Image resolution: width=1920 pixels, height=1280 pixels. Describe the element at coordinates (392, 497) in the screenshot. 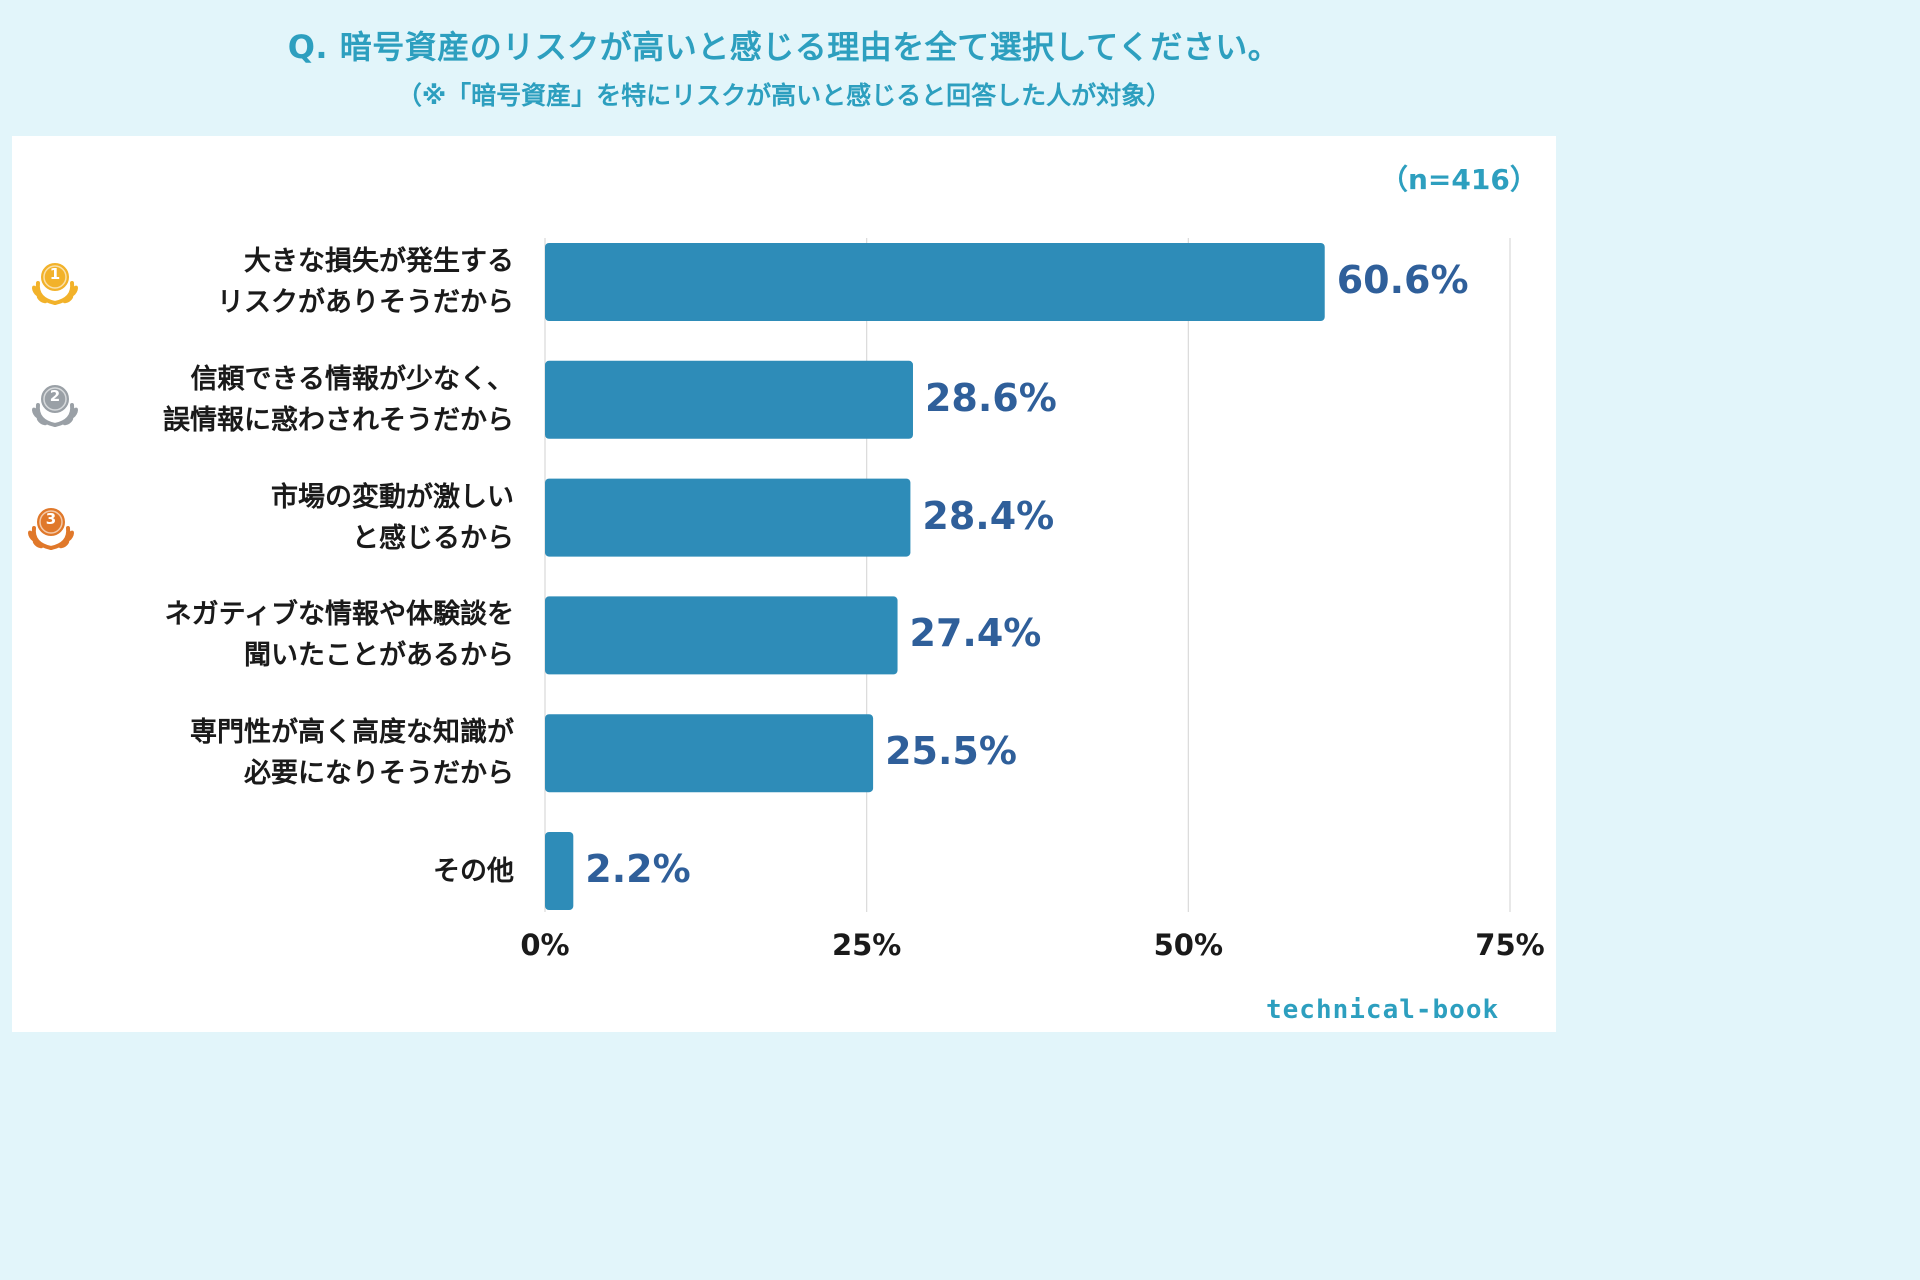

I see `category-label-line: 市場の変動が激しい` at that location.